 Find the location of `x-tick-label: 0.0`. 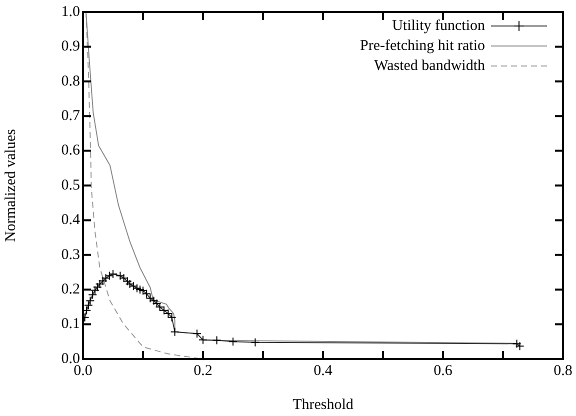

x-tick-label: 0.0 is located at coordinates (83, 370).